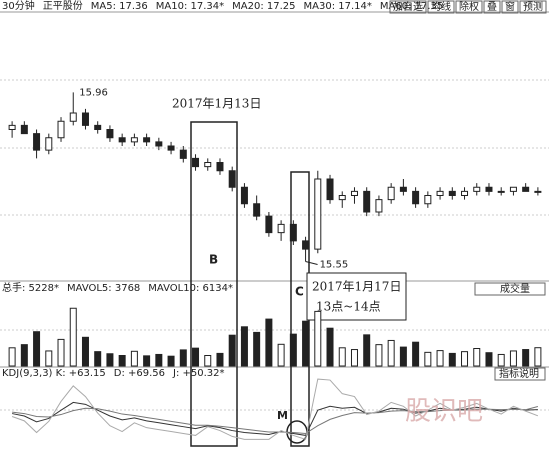  I want to click on toolbar-button: 窗, so click(510, 6).